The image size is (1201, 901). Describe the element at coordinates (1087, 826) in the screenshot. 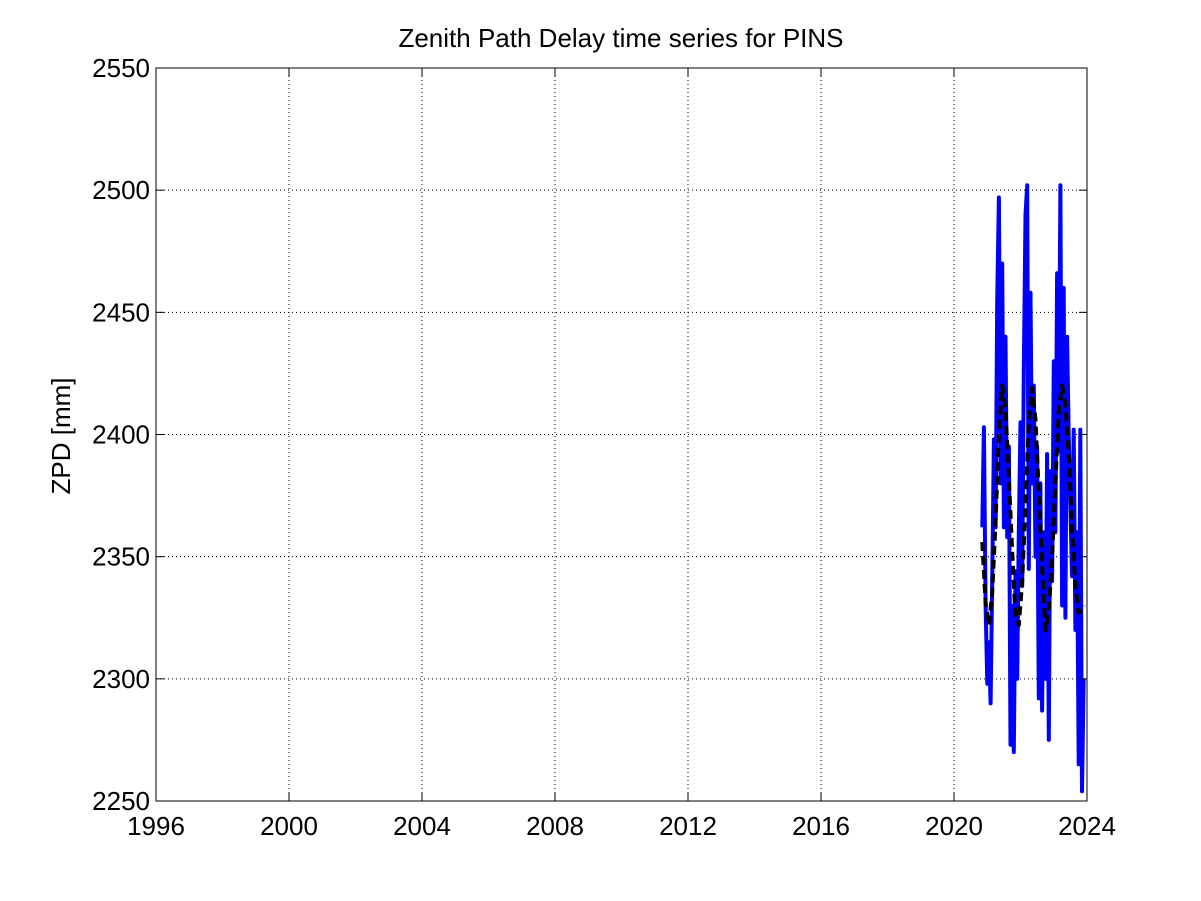

I see `x-tick-label: 2024` at that location.